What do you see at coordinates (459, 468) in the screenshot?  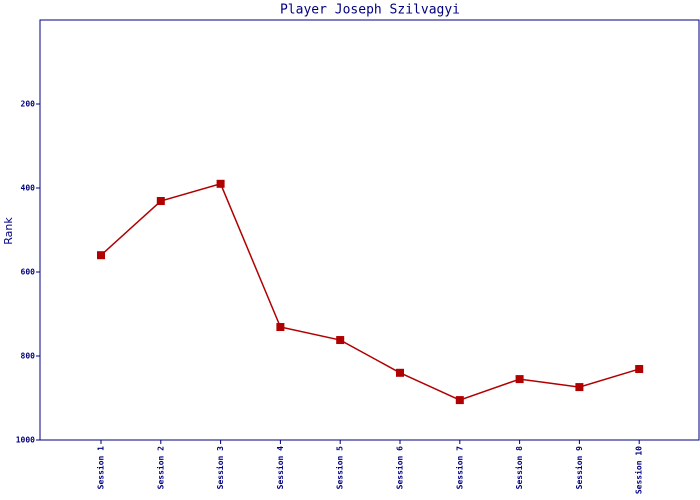 I see `x-tick-label: Session 7` at bounding box center [459, 468].